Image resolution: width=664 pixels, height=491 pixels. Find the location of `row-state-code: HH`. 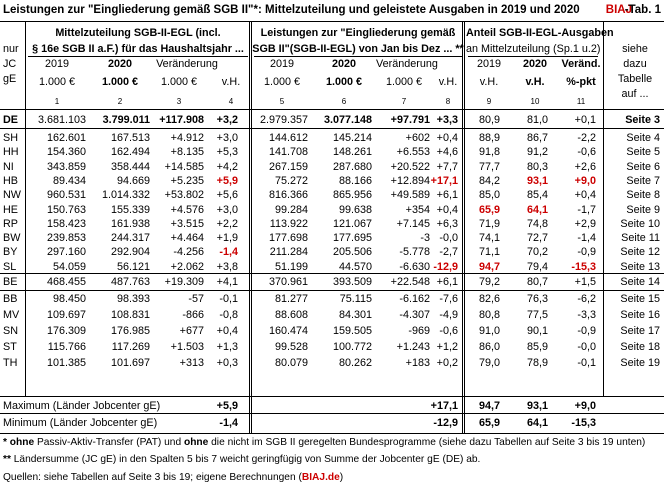

row-state-code: HH is located at coordinates (11, 152).